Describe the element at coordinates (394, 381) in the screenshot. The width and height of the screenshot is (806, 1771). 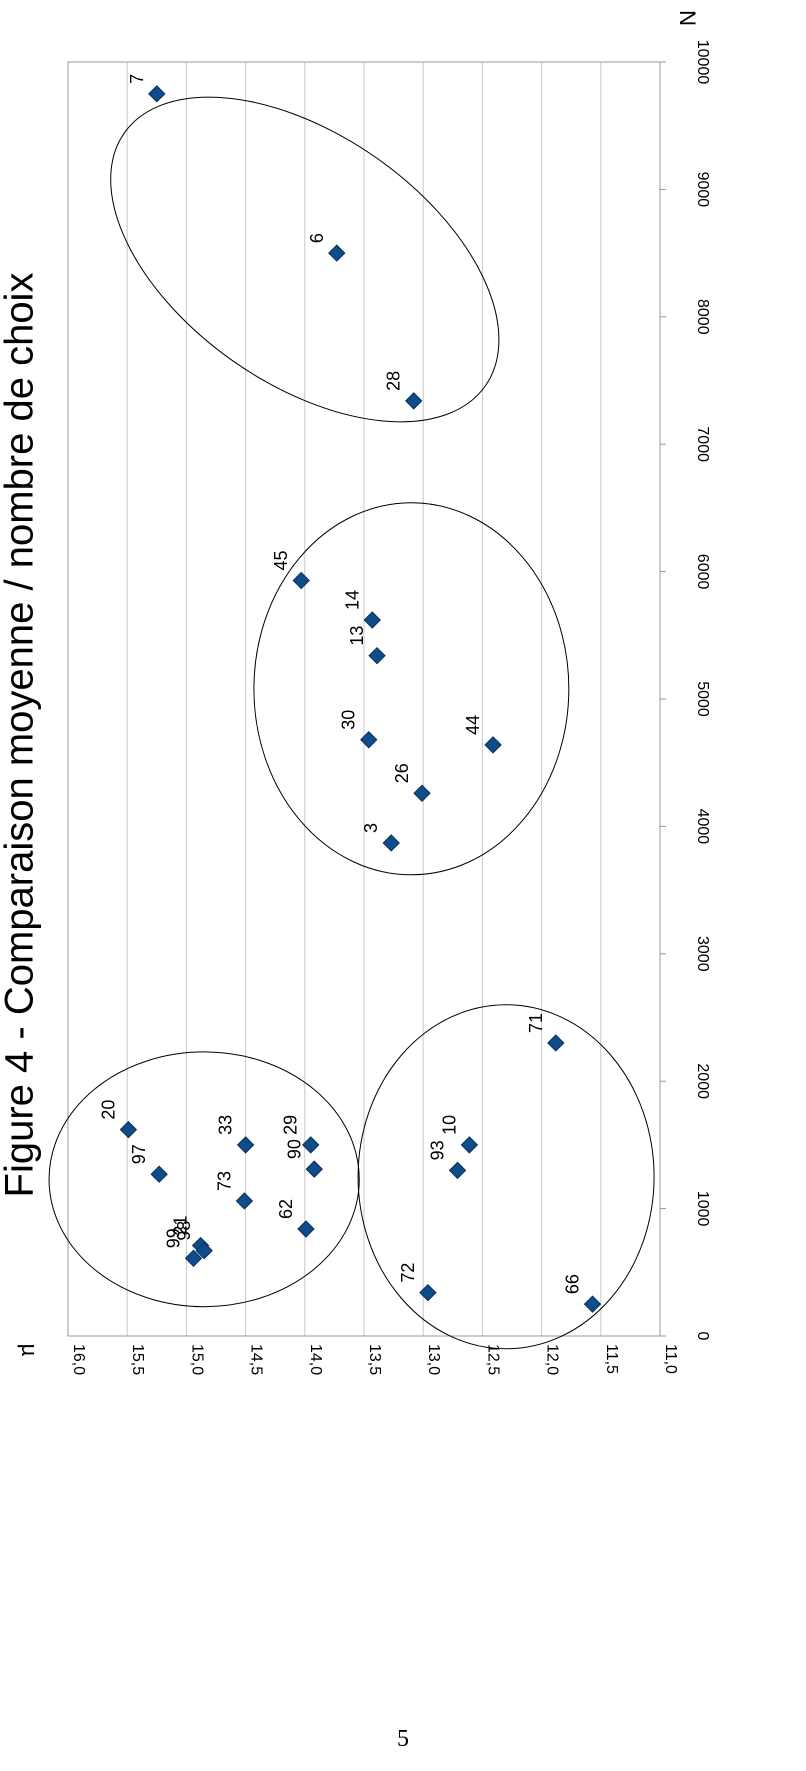
I see `data-point-label: 28` at that location.